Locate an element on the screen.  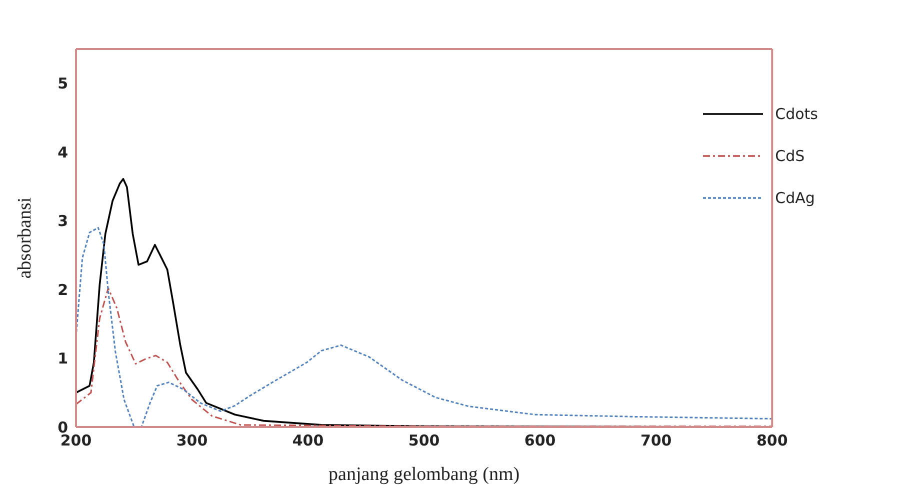
legend-label: CdS is located at coordinates (790, 156).